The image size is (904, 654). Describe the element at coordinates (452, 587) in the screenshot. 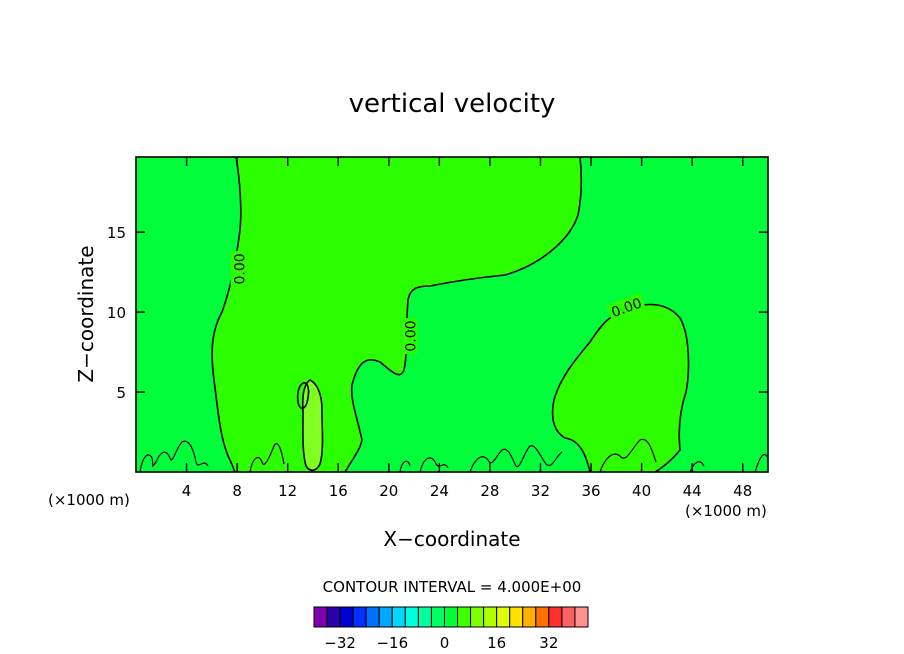

I see `contour-interval-text: CONTOUR INTERVAL = 4.000E+00` at that location.